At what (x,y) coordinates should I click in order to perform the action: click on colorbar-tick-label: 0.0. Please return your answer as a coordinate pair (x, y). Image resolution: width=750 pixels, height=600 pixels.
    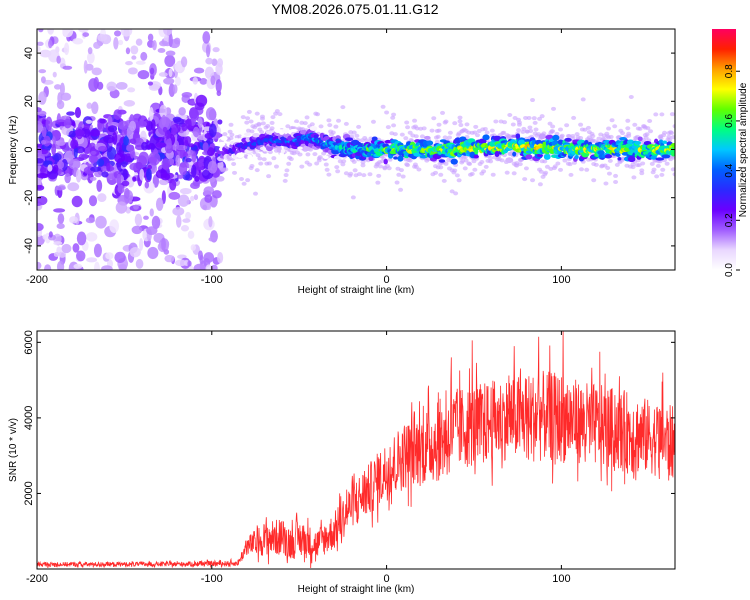
    Looking at the image, I should click on (729, 270).